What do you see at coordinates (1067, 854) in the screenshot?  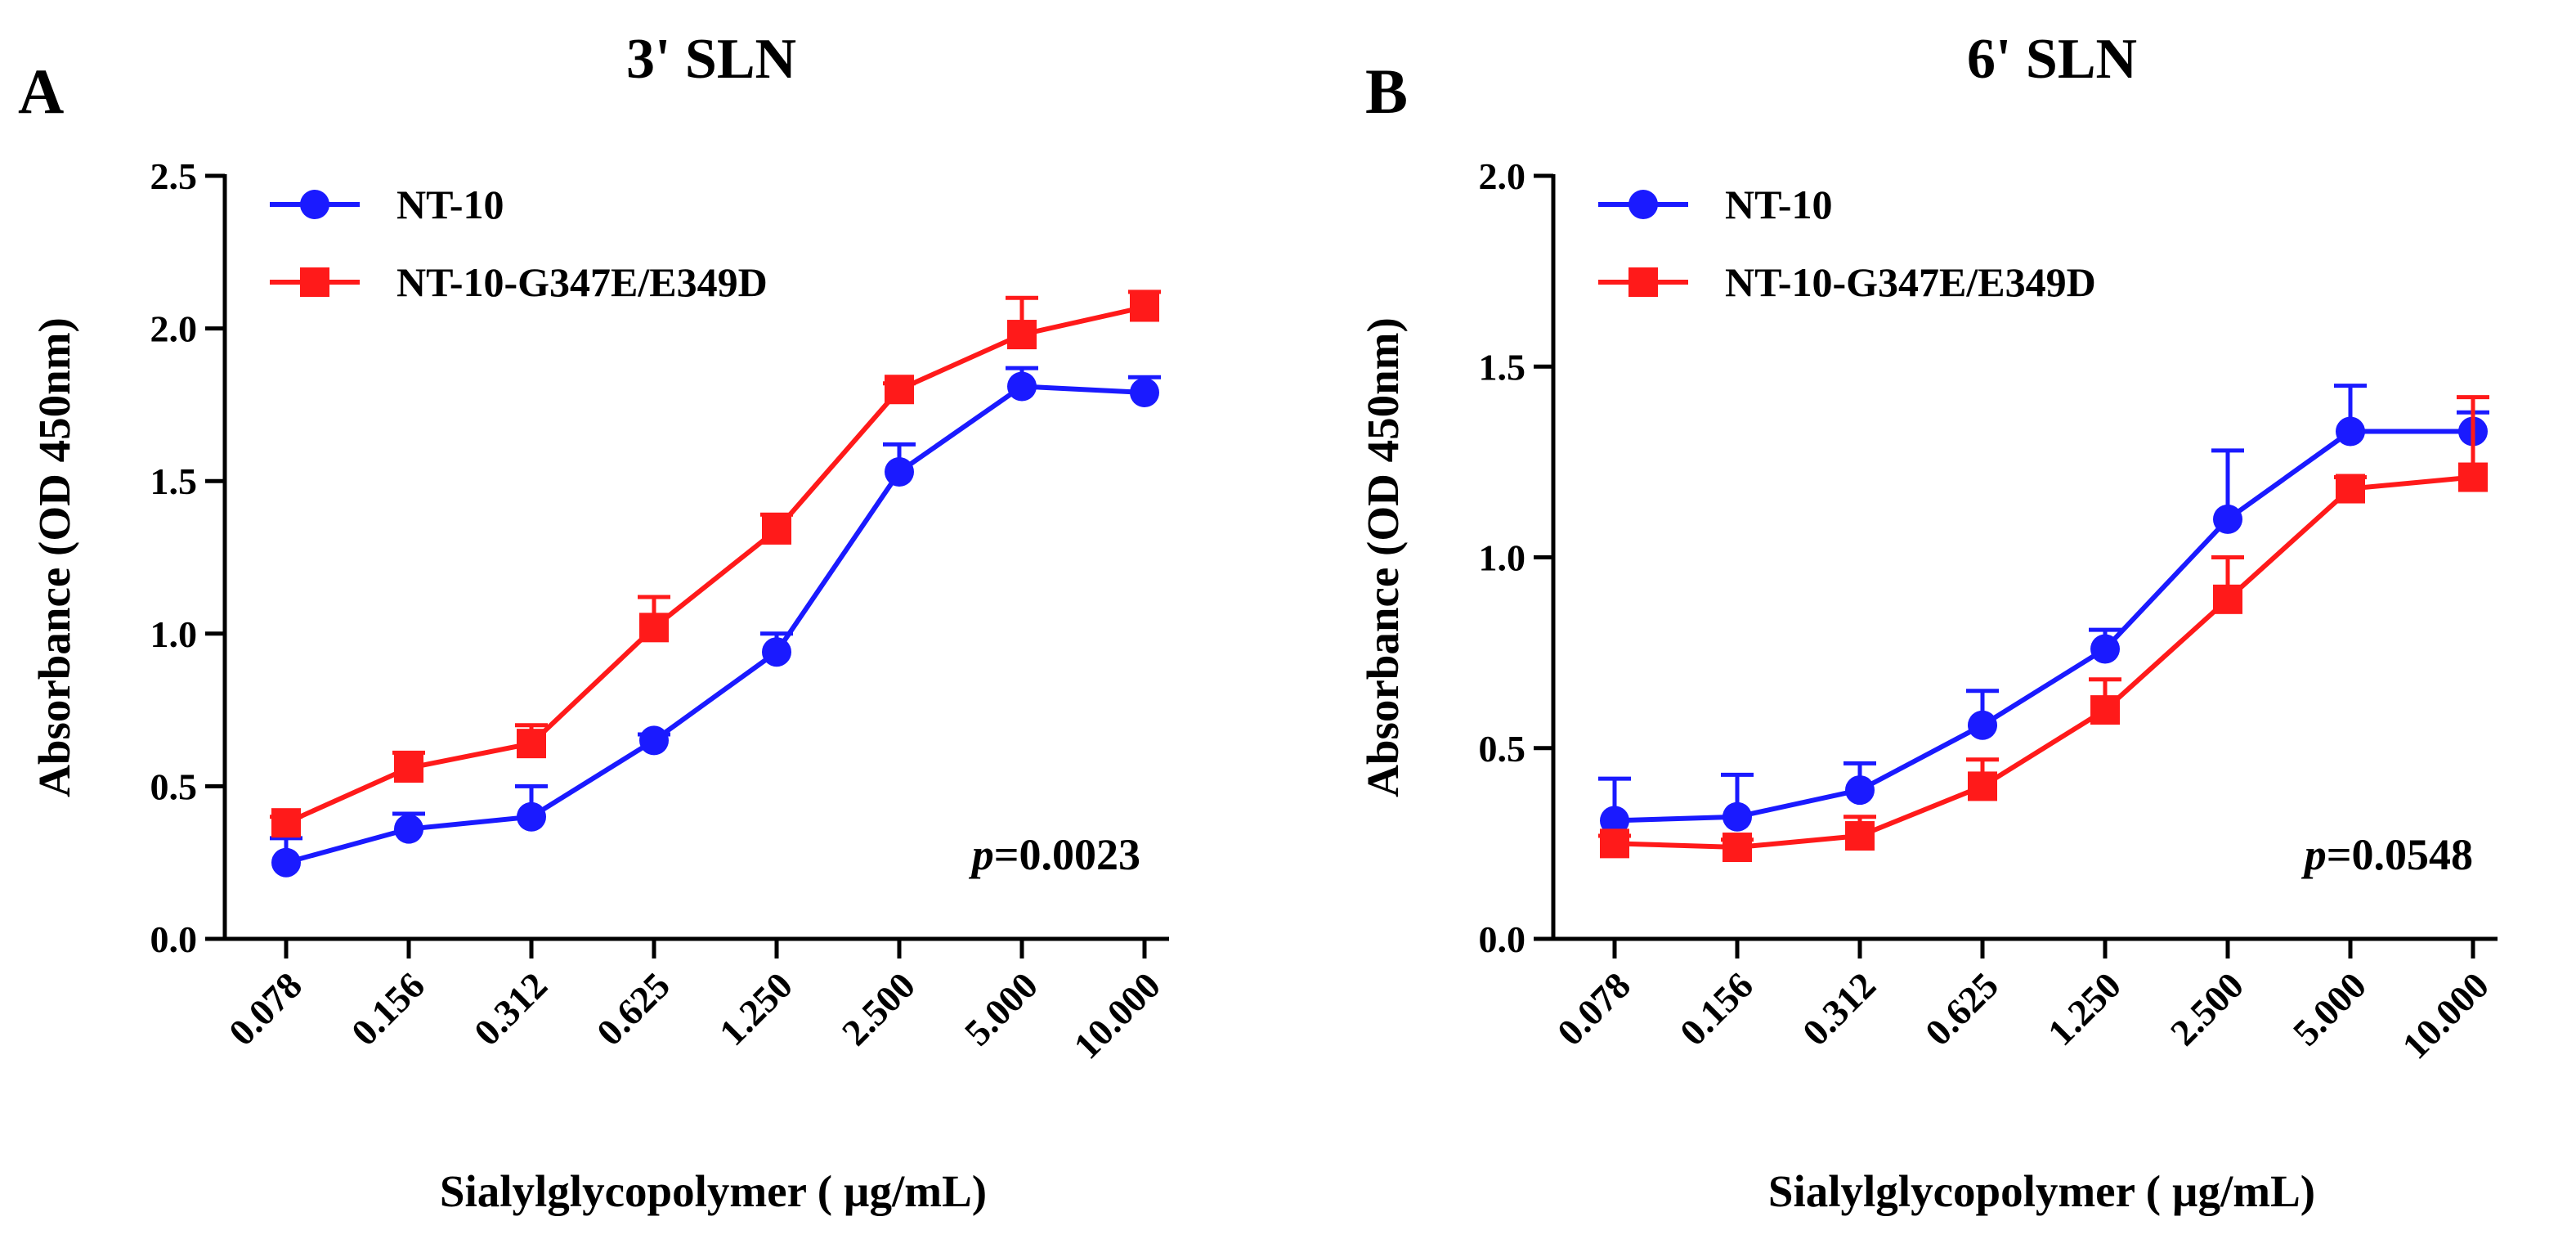 I see `p-value-number: =0.0023` at bounding box center [1067, 854].